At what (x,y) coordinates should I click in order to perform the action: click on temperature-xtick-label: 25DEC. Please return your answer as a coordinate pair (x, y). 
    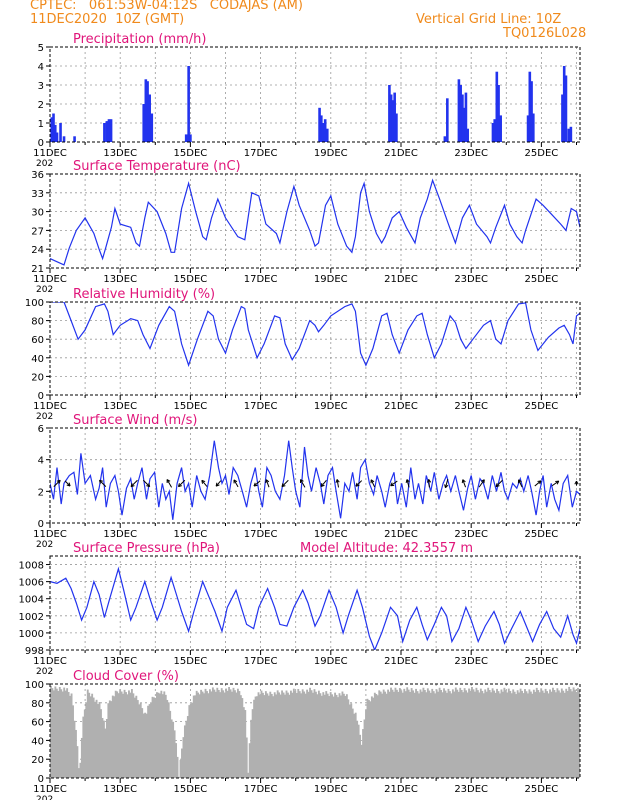
    Looking at the image, I should click on (542, 279).